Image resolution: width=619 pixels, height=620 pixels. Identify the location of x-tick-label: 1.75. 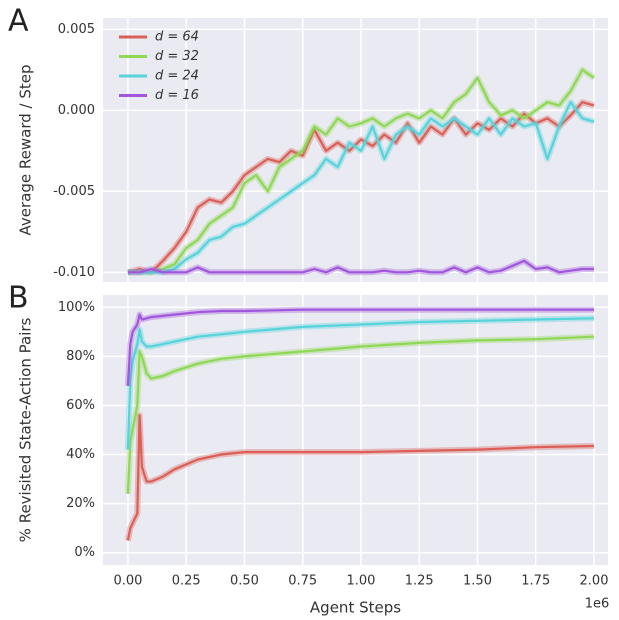
(535, 581).